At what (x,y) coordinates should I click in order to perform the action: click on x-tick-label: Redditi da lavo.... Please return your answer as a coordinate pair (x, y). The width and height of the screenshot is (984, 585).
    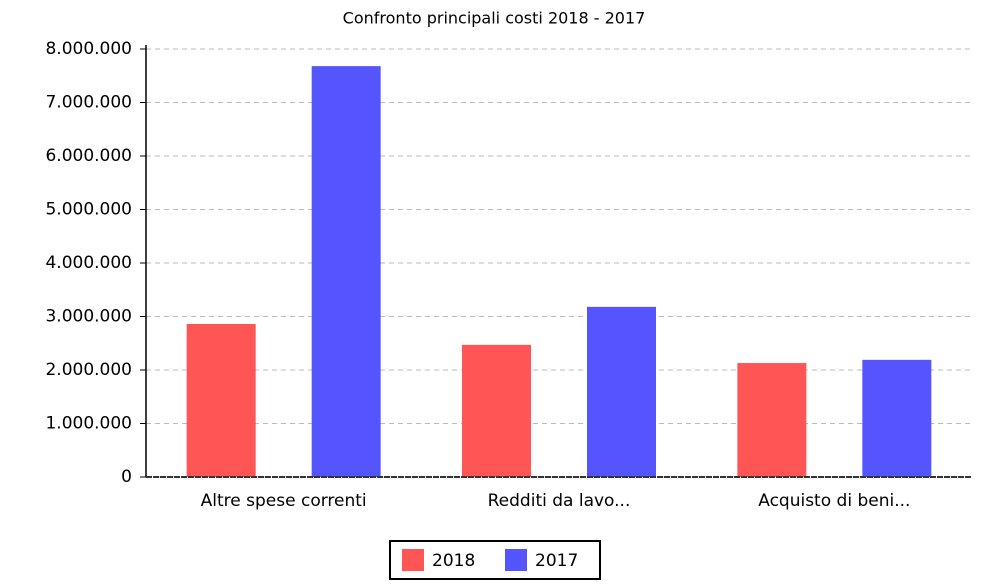
    Looking at the image, I should click on (559, 501).